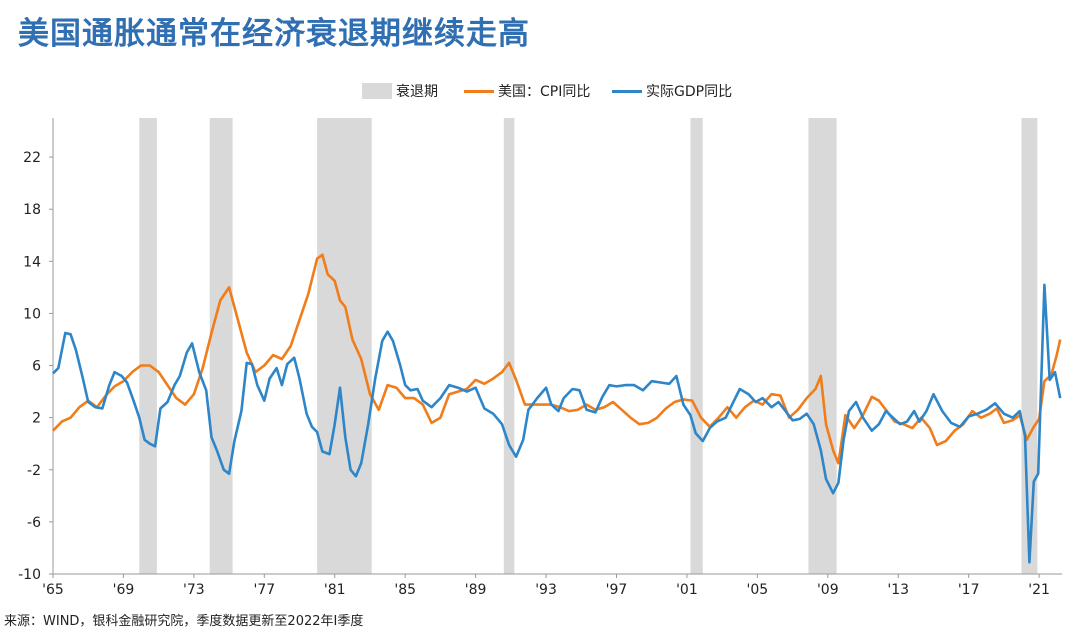  I want to click on x-tick-label-10: '05, so click(758, 590).